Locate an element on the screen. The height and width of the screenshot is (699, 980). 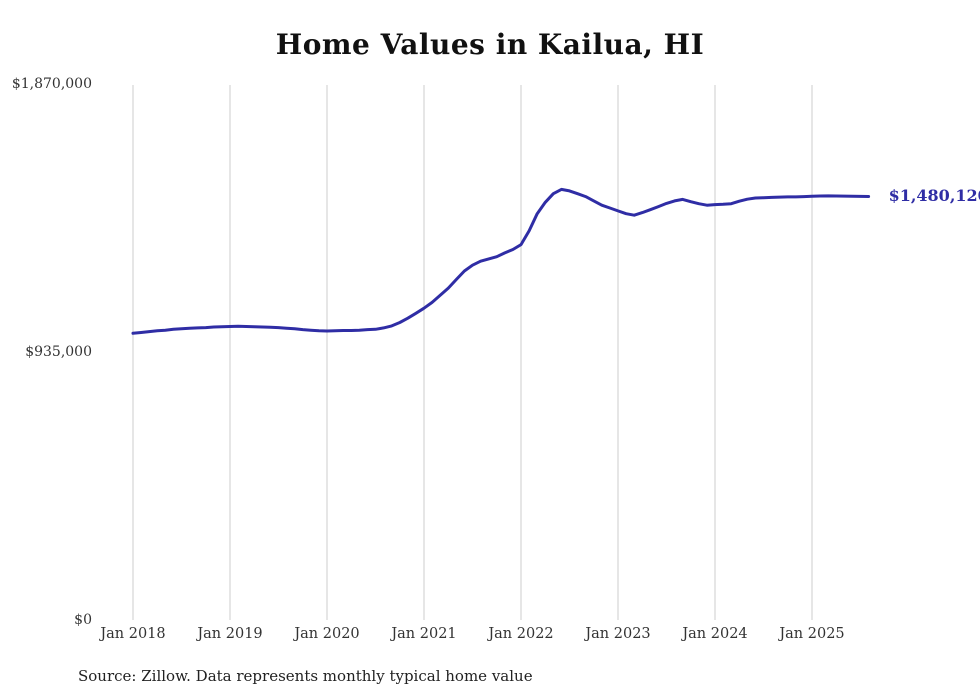
x-axis-tick: Jan 2019 is located at coordinates (230, 634).